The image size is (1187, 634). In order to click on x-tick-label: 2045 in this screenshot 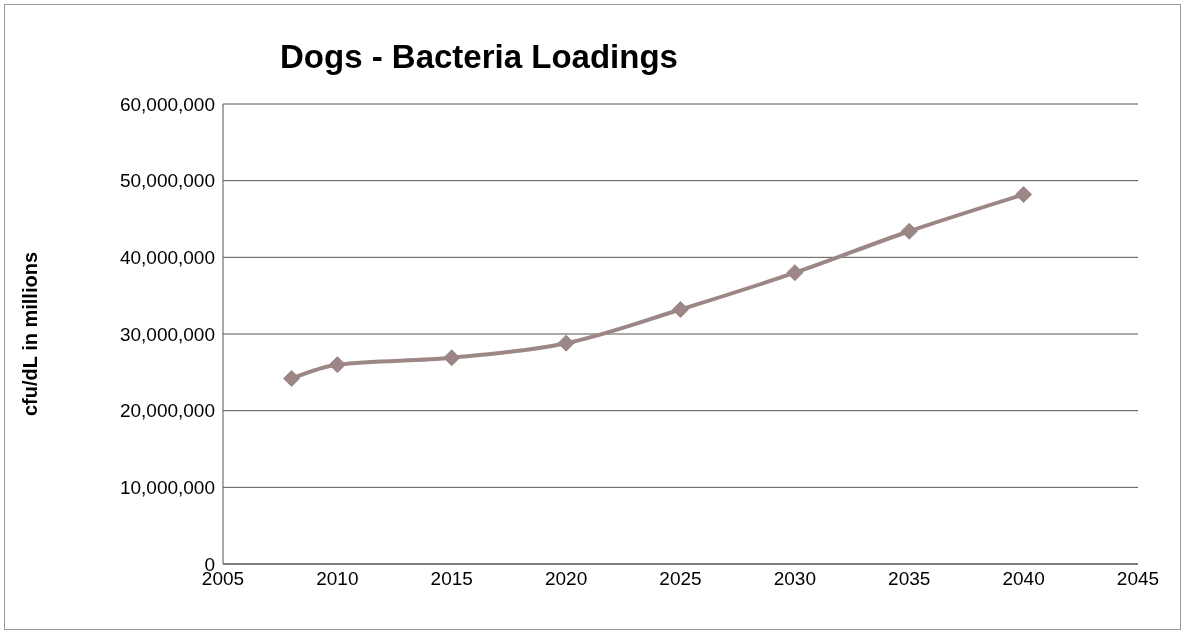, I will do `click(1138, 579)`.